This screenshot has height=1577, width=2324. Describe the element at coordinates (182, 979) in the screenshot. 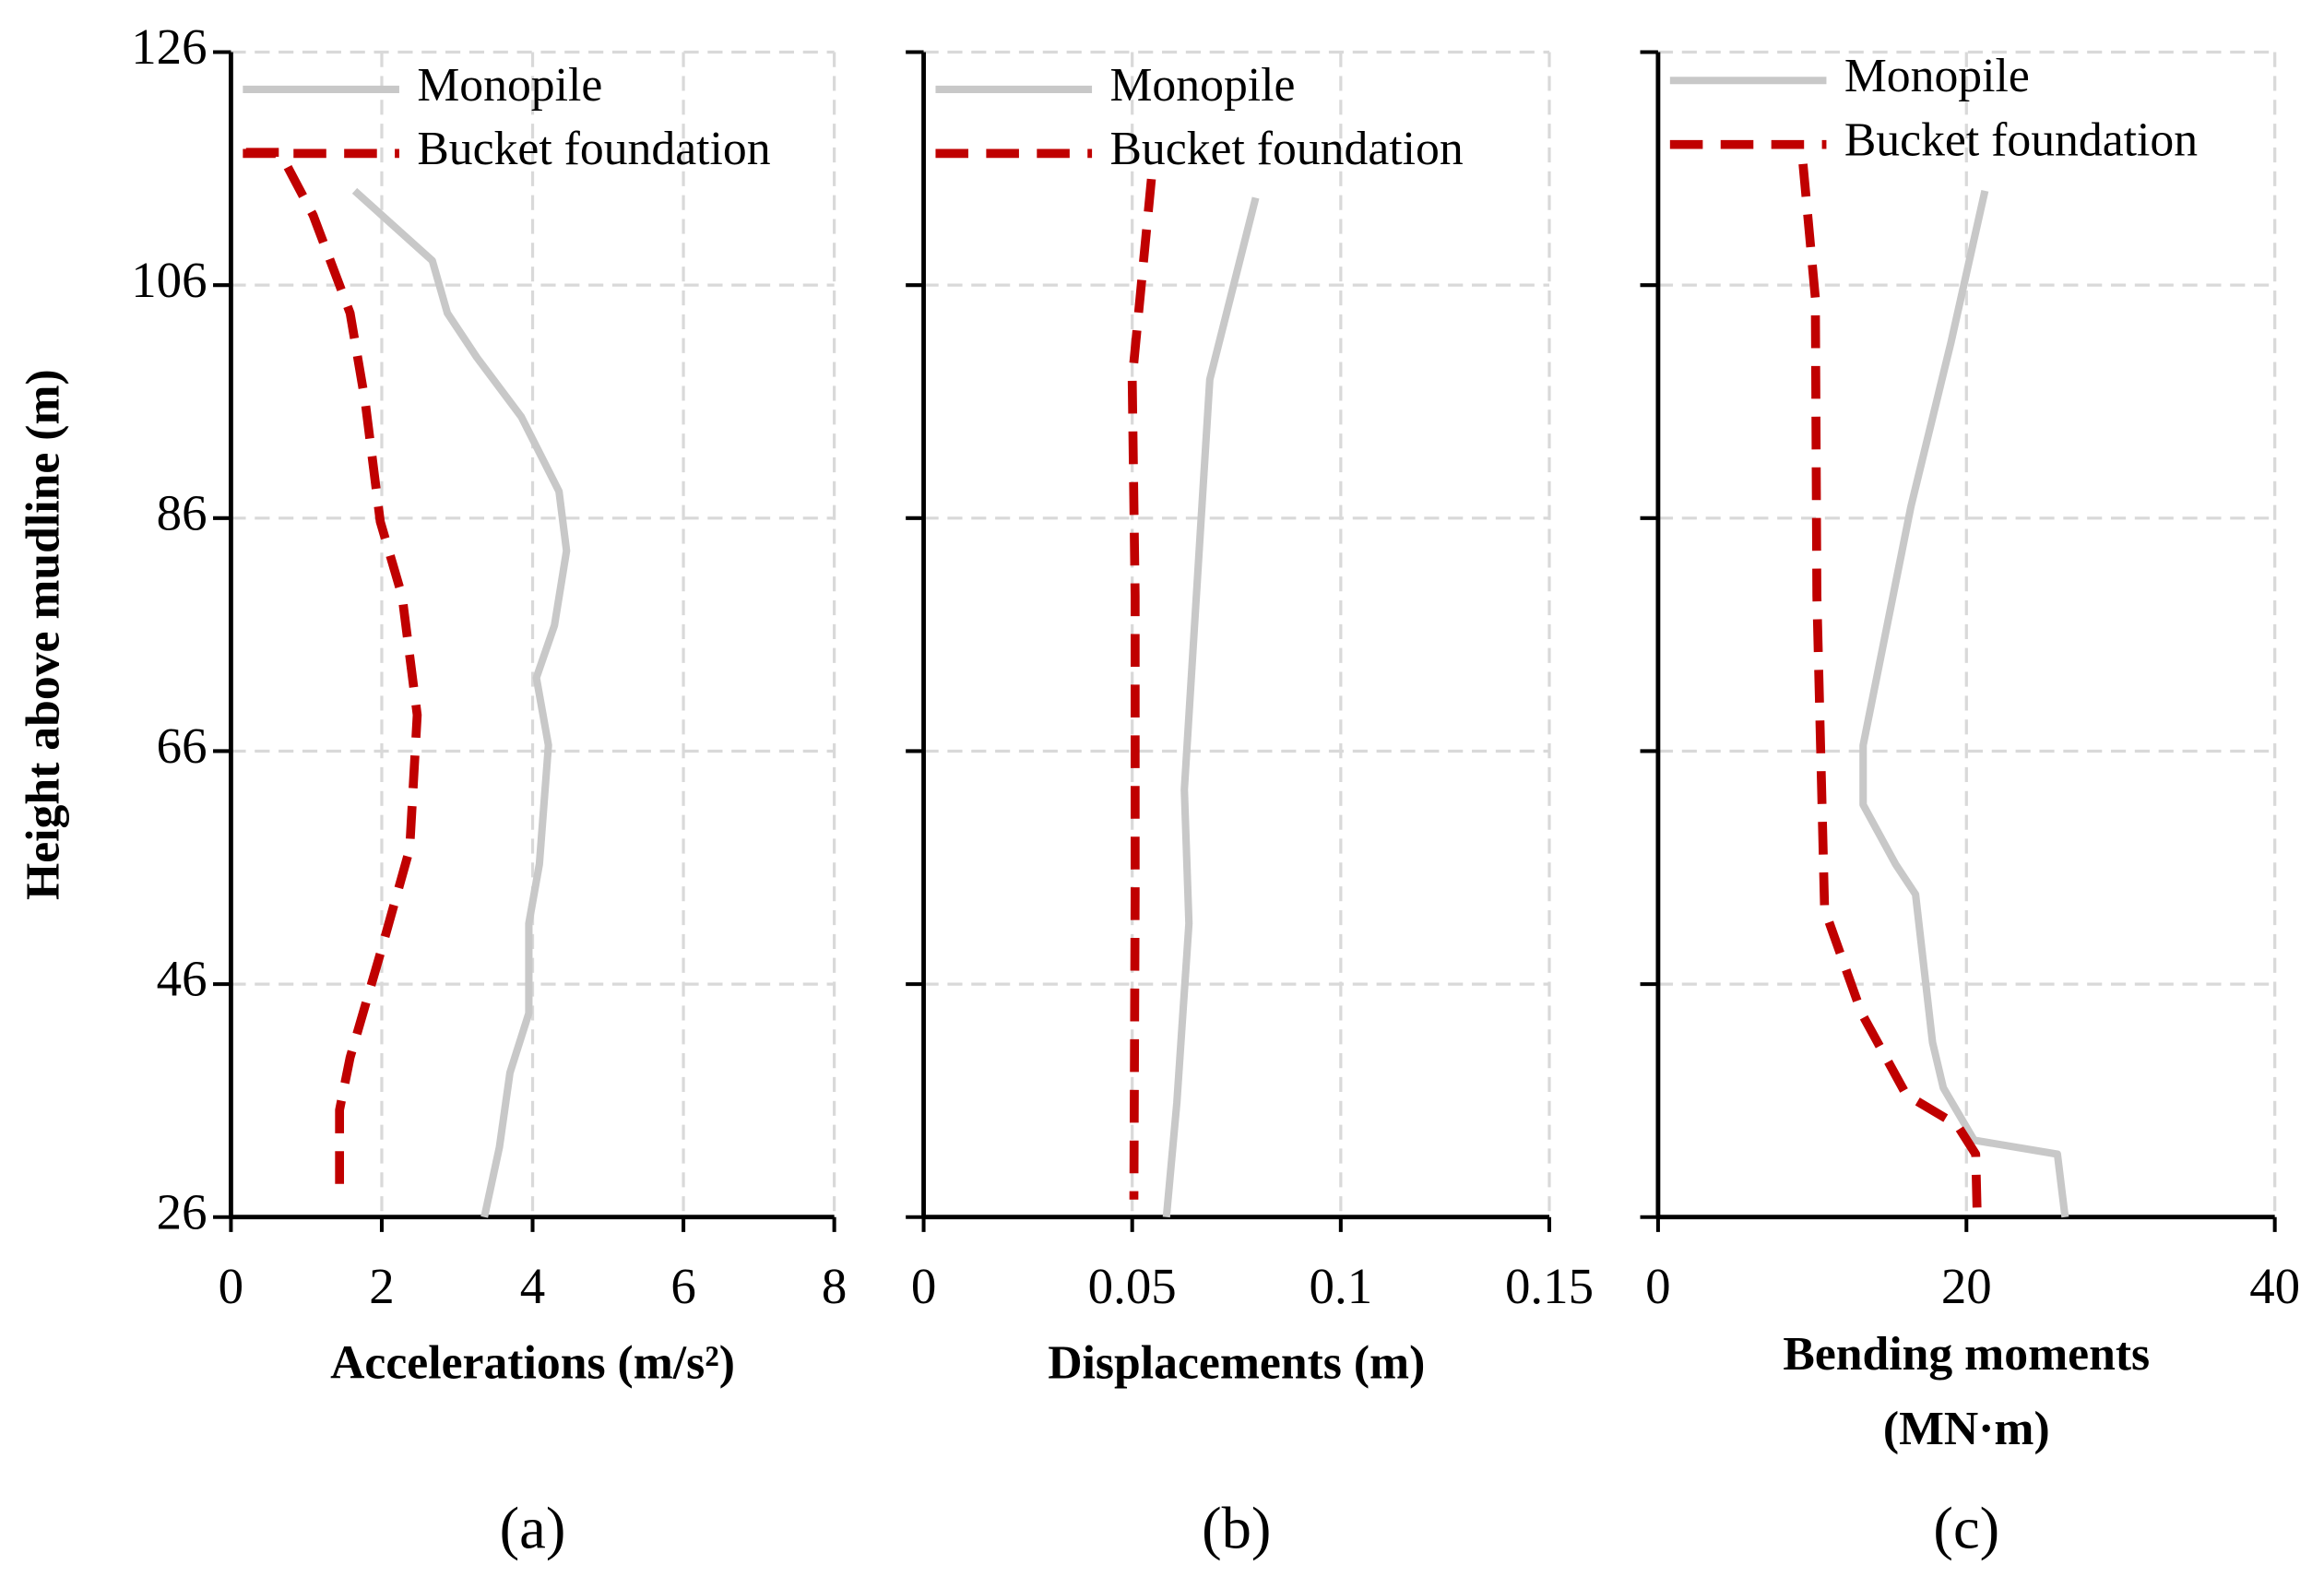

I see `y-tick-label: 46` at that location.